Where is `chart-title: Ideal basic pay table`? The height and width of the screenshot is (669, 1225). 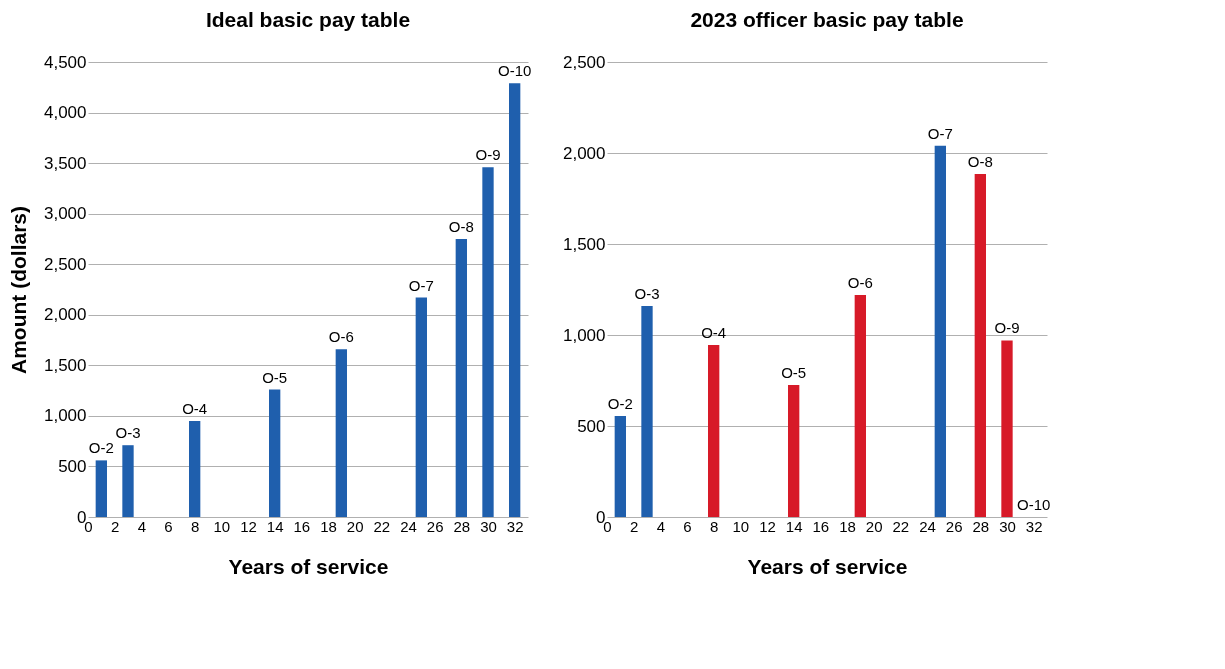
chart-title: Ideal basic pay table is located at coordinates (308, 19).